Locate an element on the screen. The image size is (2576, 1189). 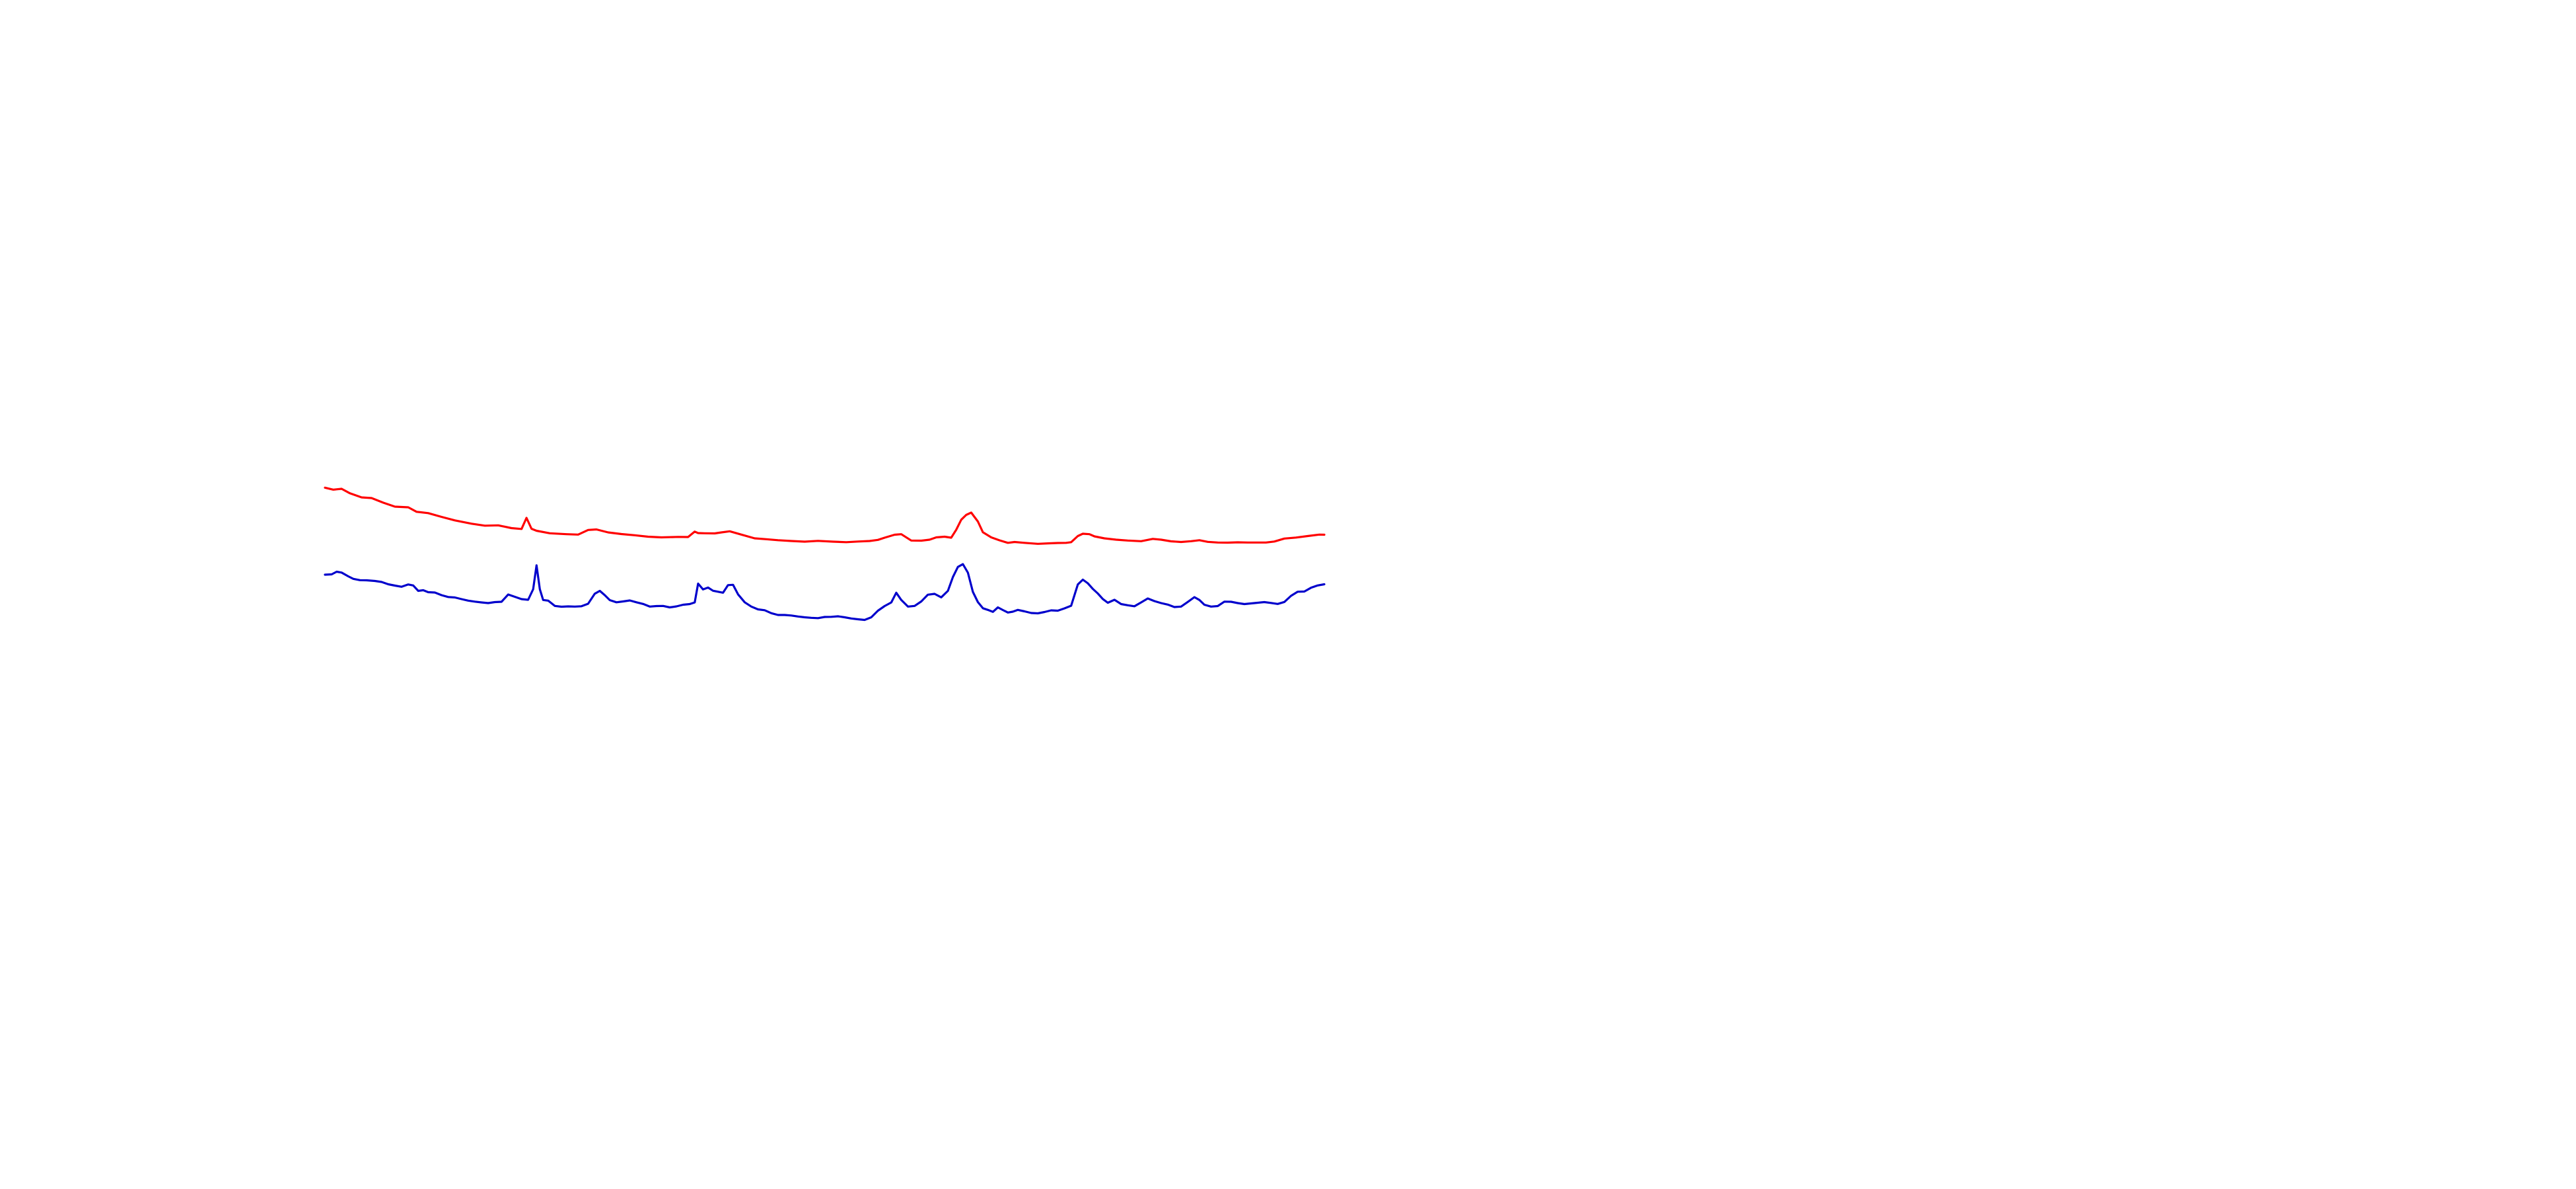
plot-area is located at coordinates (825, 554).